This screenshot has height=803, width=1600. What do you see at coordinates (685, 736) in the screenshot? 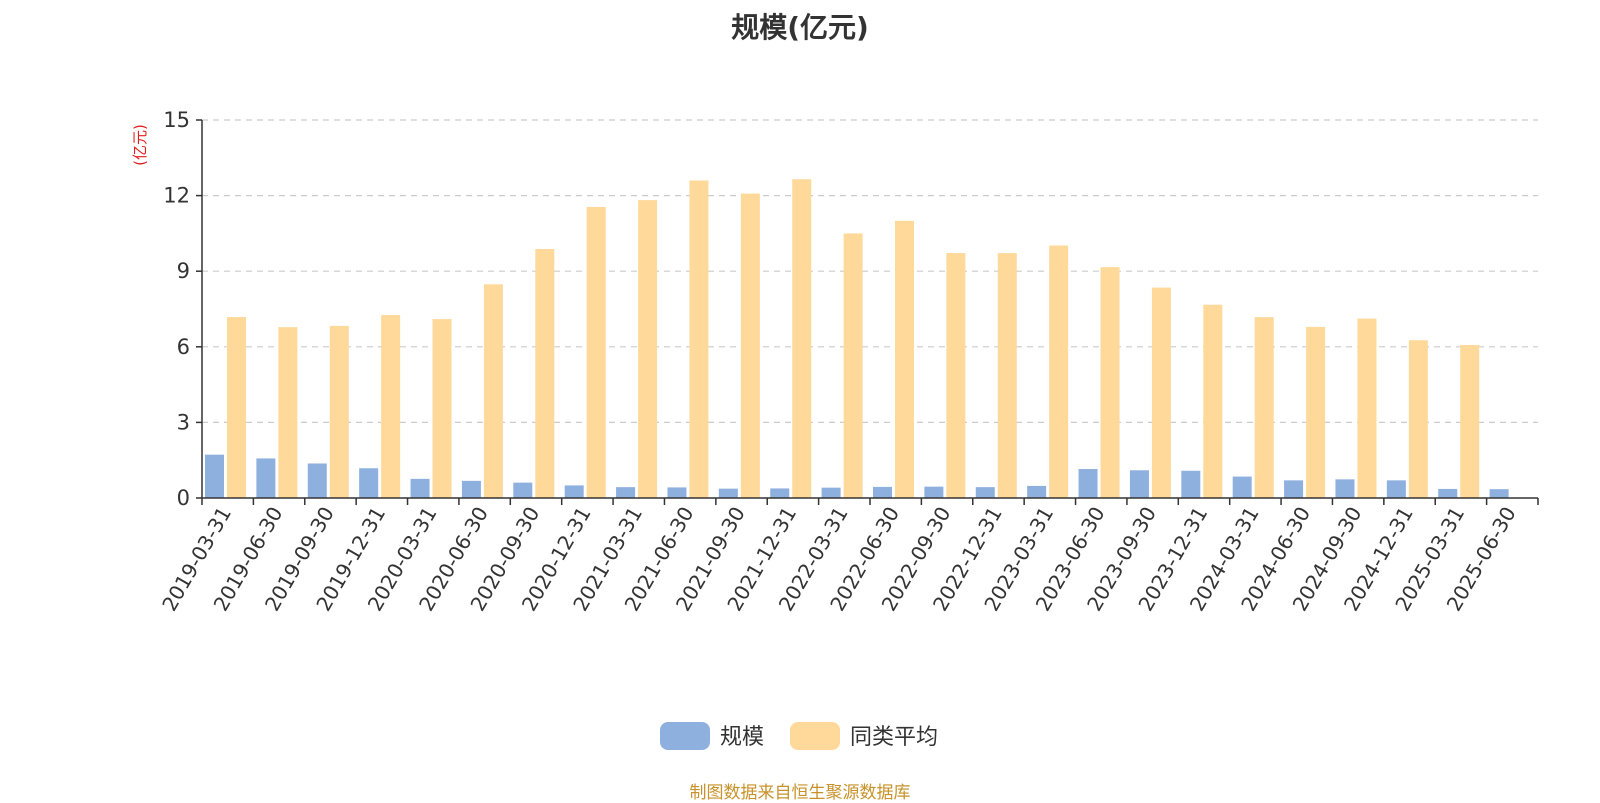
I see `legend-swatch-scale` at bounding box center [685, 736].